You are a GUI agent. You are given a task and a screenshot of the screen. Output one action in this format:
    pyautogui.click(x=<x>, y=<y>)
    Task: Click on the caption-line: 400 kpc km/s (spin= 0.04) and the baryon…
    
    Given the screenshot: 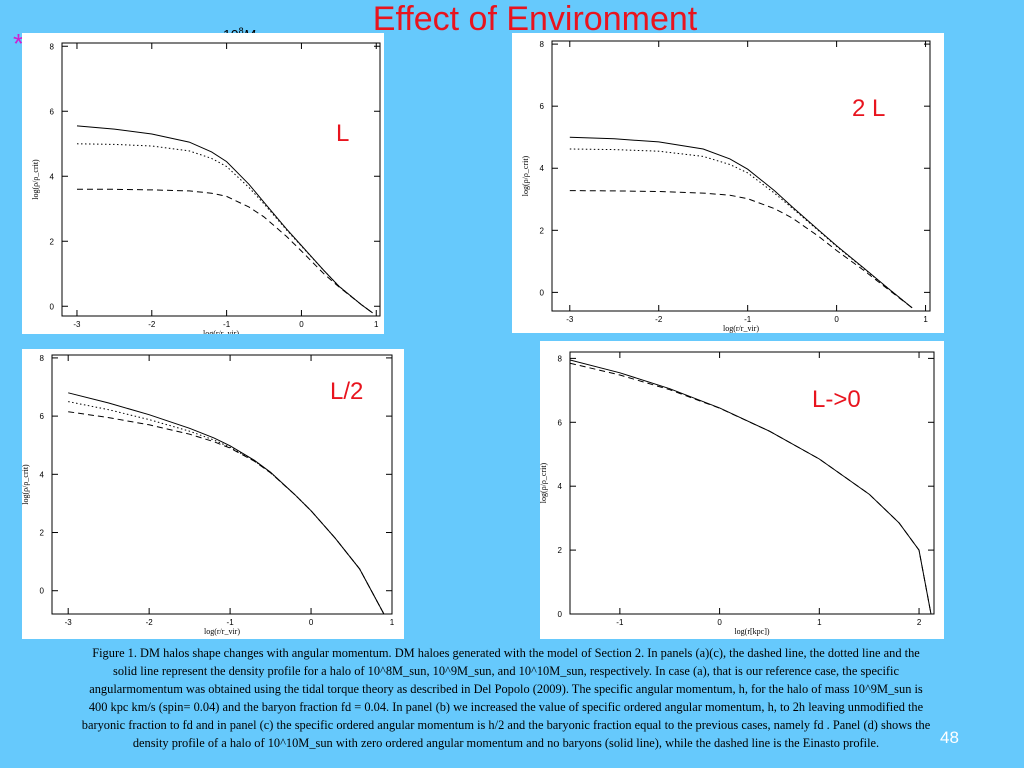 What is the action you would take?
    pyautogui.click(x=506, y=707)
    